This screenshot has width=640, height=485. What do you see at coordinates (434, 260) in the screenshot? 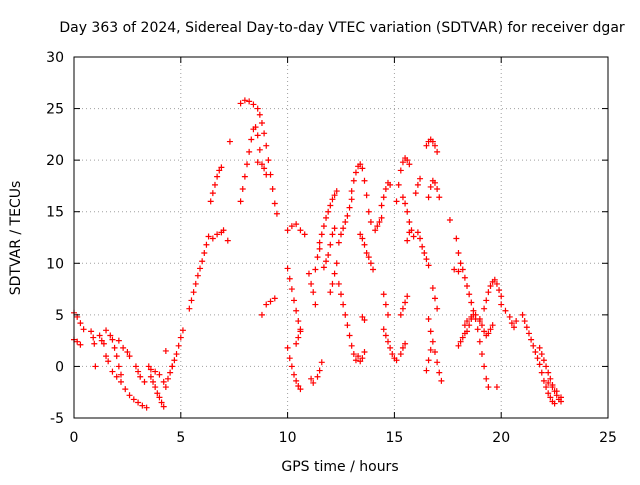
I see `series-arc-r` at bounding box center [434, 260].